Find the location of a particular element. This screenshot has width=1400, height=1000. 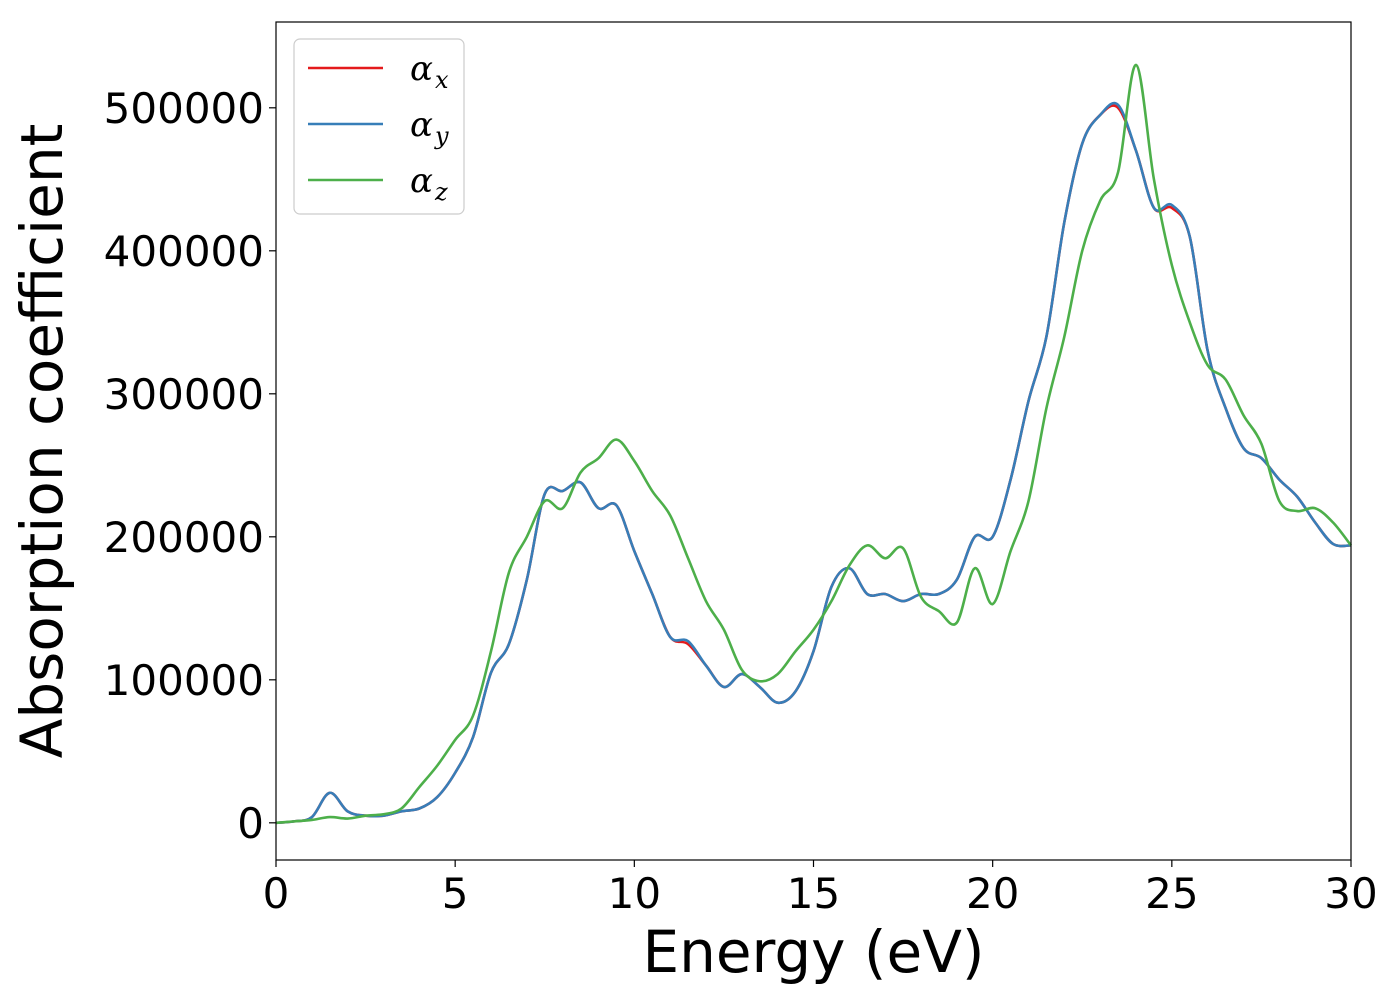

x-tick-label: 15 is located at coordinates (813, 893).